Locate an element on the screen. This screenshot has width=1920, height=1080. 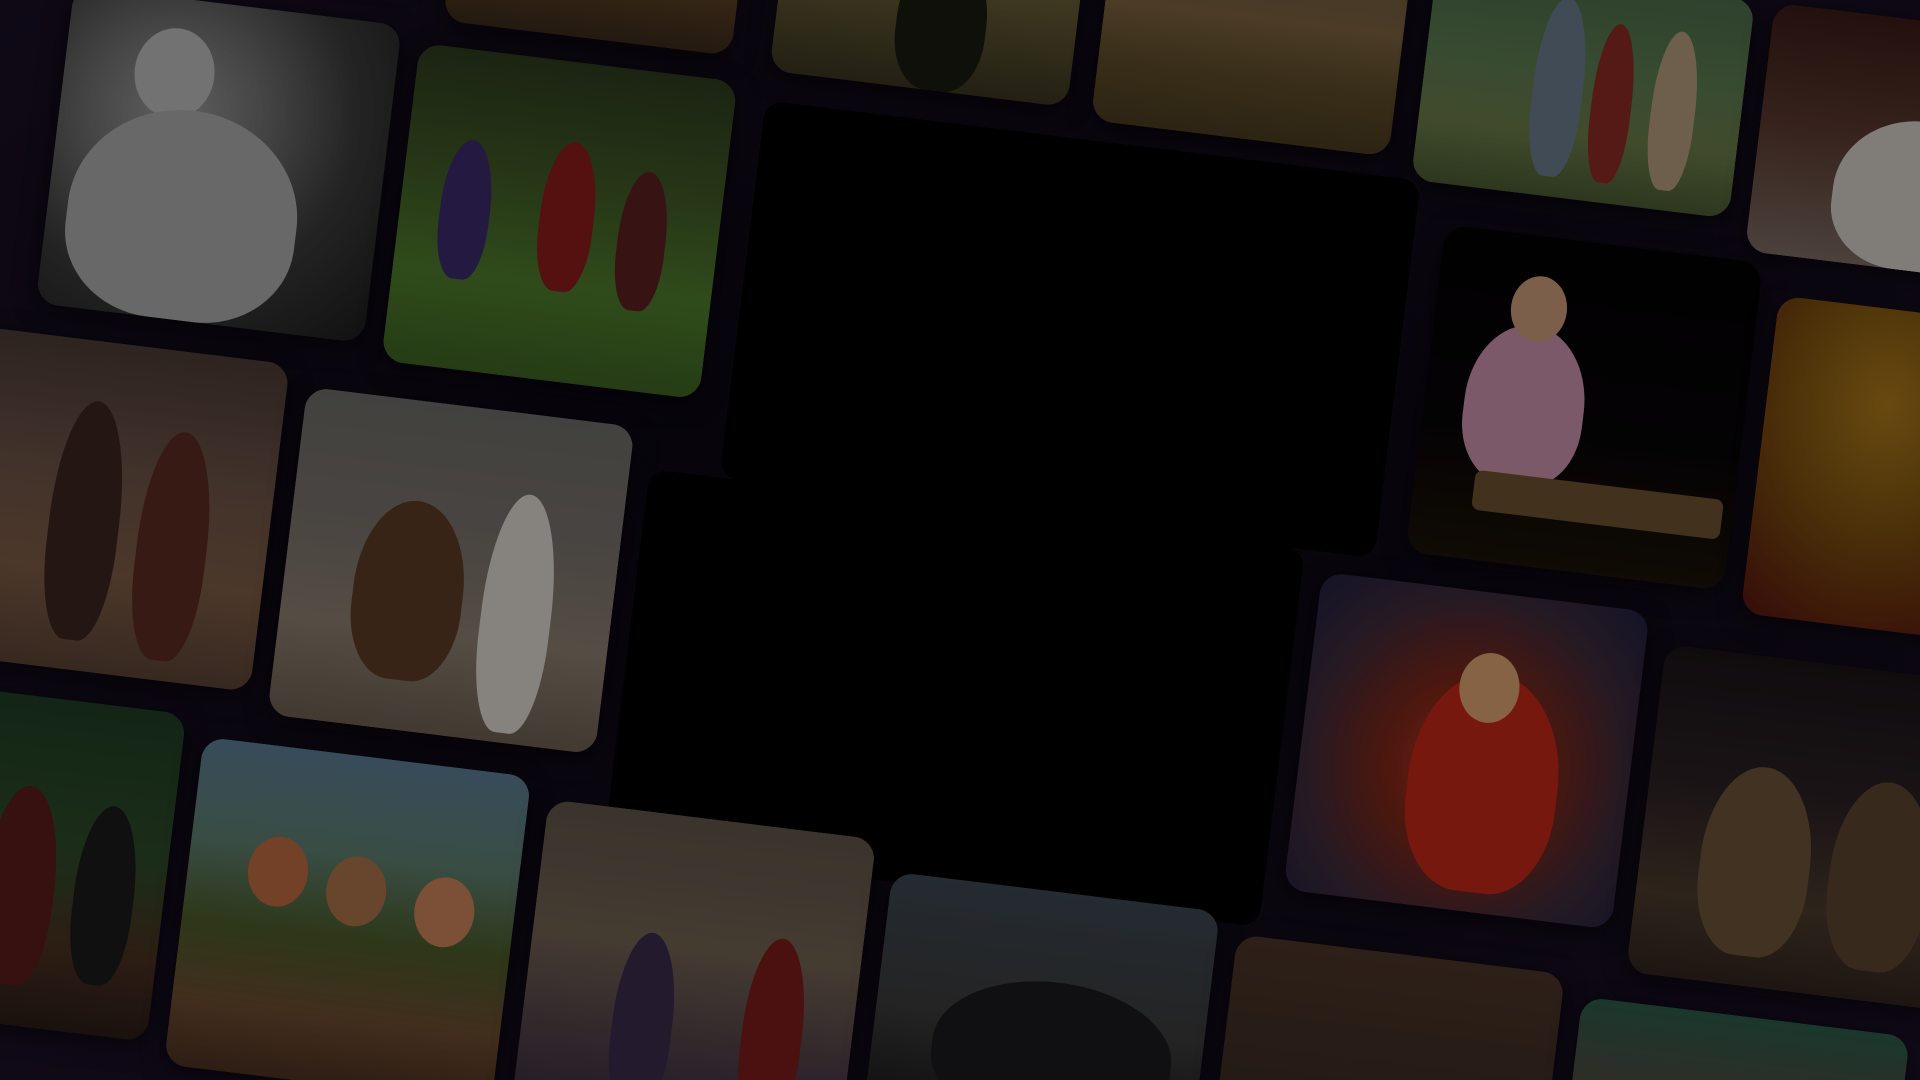
tile-alpine-cattle-parade is located at coordinates (451, 570).